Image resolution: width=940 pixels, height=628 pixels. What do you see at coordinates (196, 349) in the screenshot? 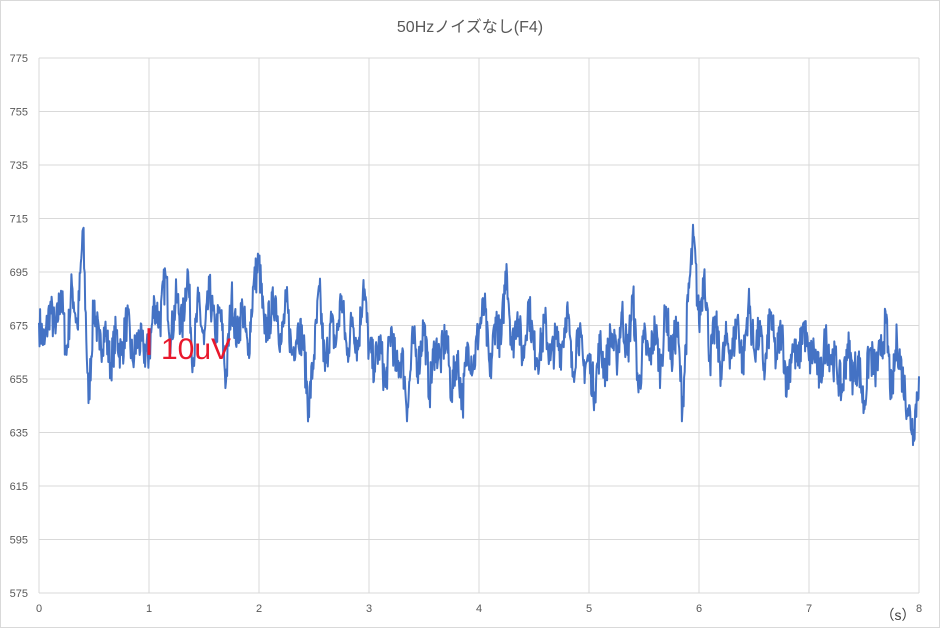
I see `scale-bar-label: 10uV` at bounding box center [196, 349].